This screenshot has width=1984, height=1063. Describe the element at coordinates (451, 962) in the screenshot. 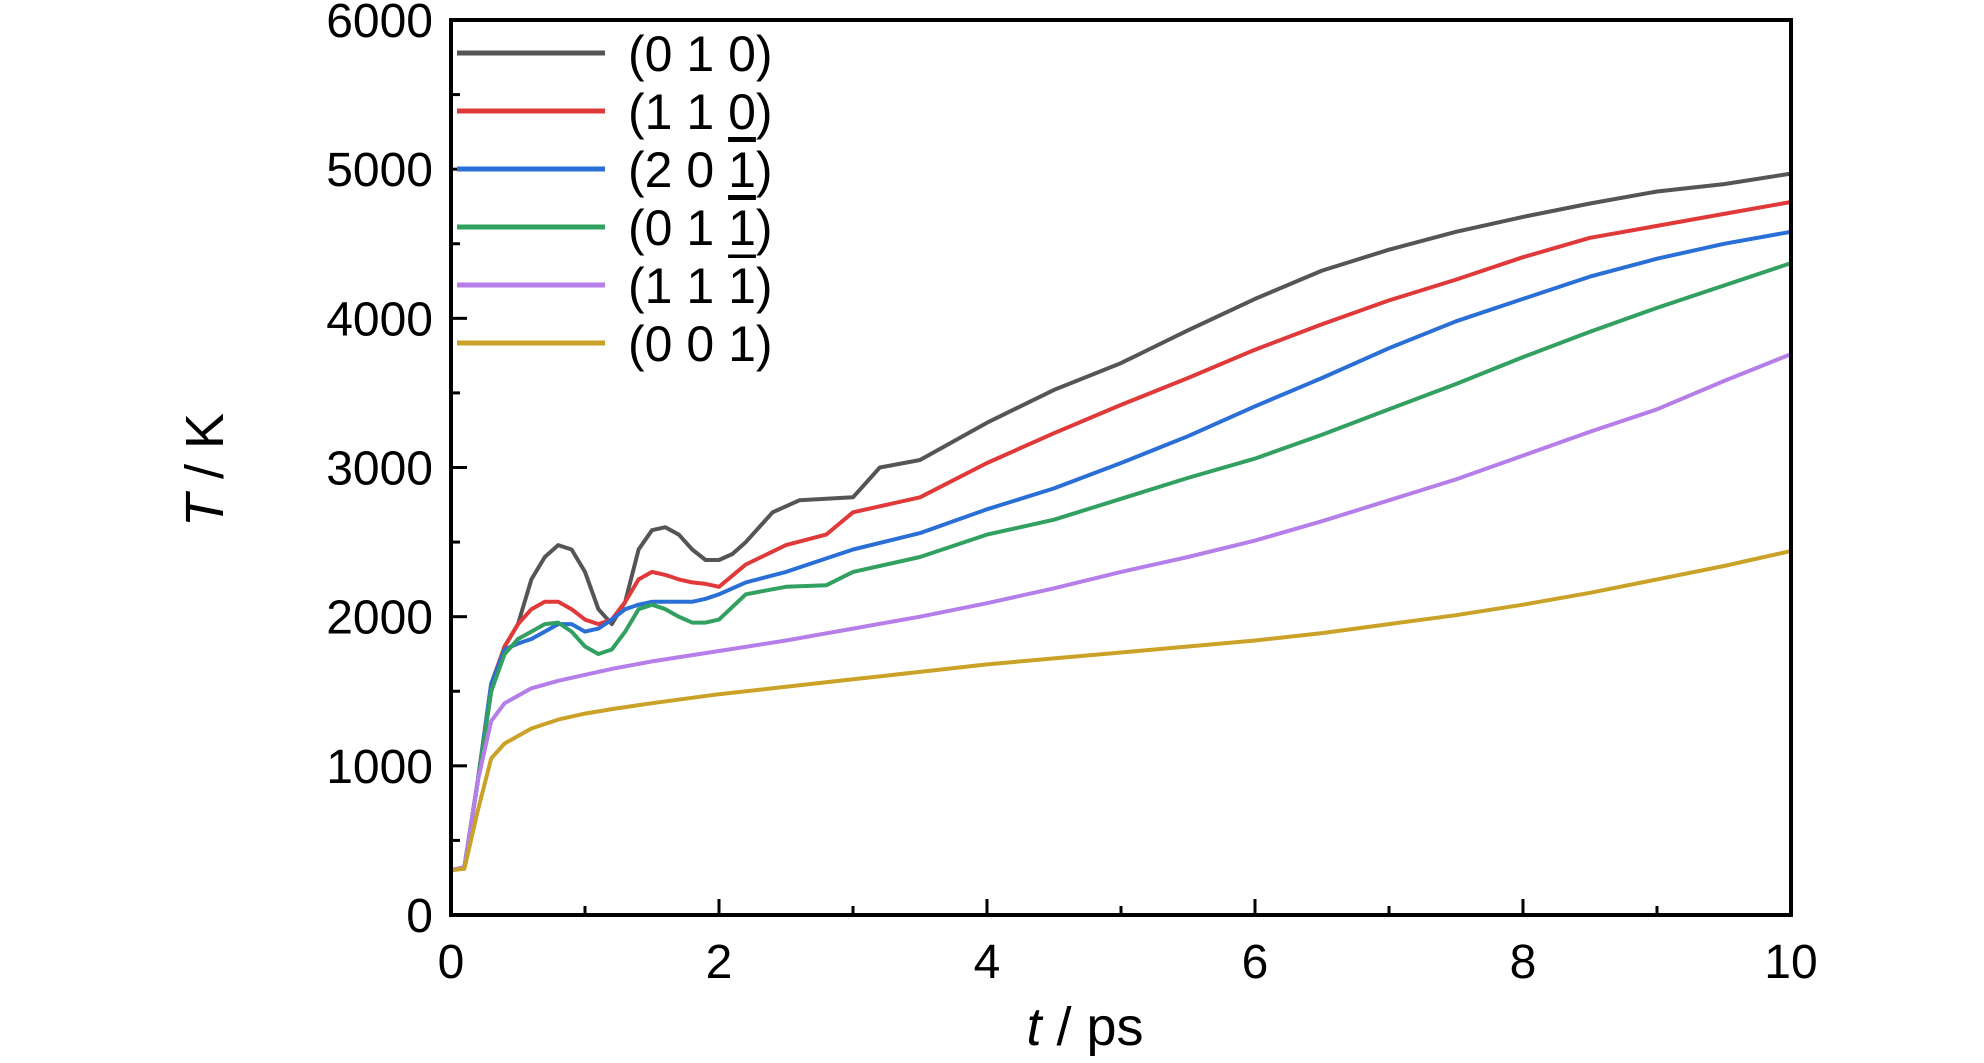

I see `x-tick-label: 0` at that location.